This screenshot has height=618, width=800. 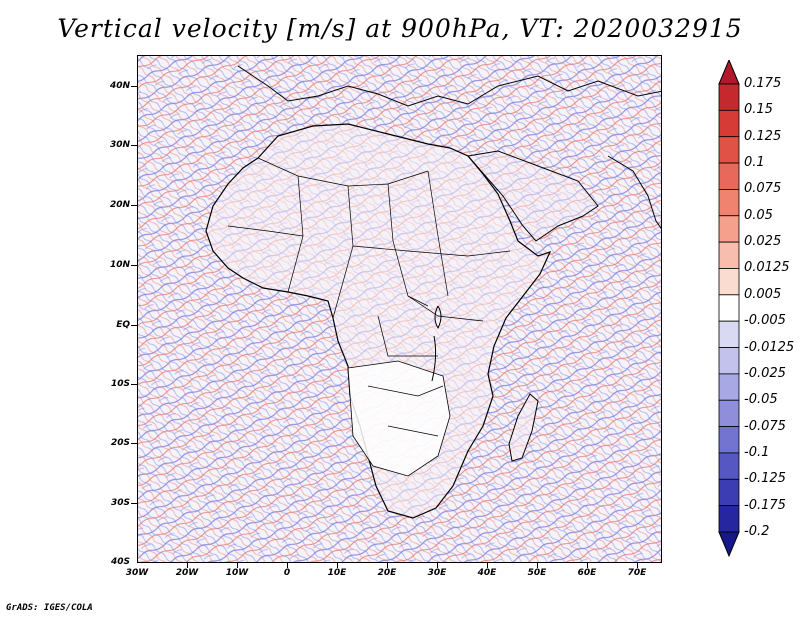 What do you see at coordinates (387, 573) in the screenshot?
I see `lon-label-20e: 20E` at bounding box center [387, 573].